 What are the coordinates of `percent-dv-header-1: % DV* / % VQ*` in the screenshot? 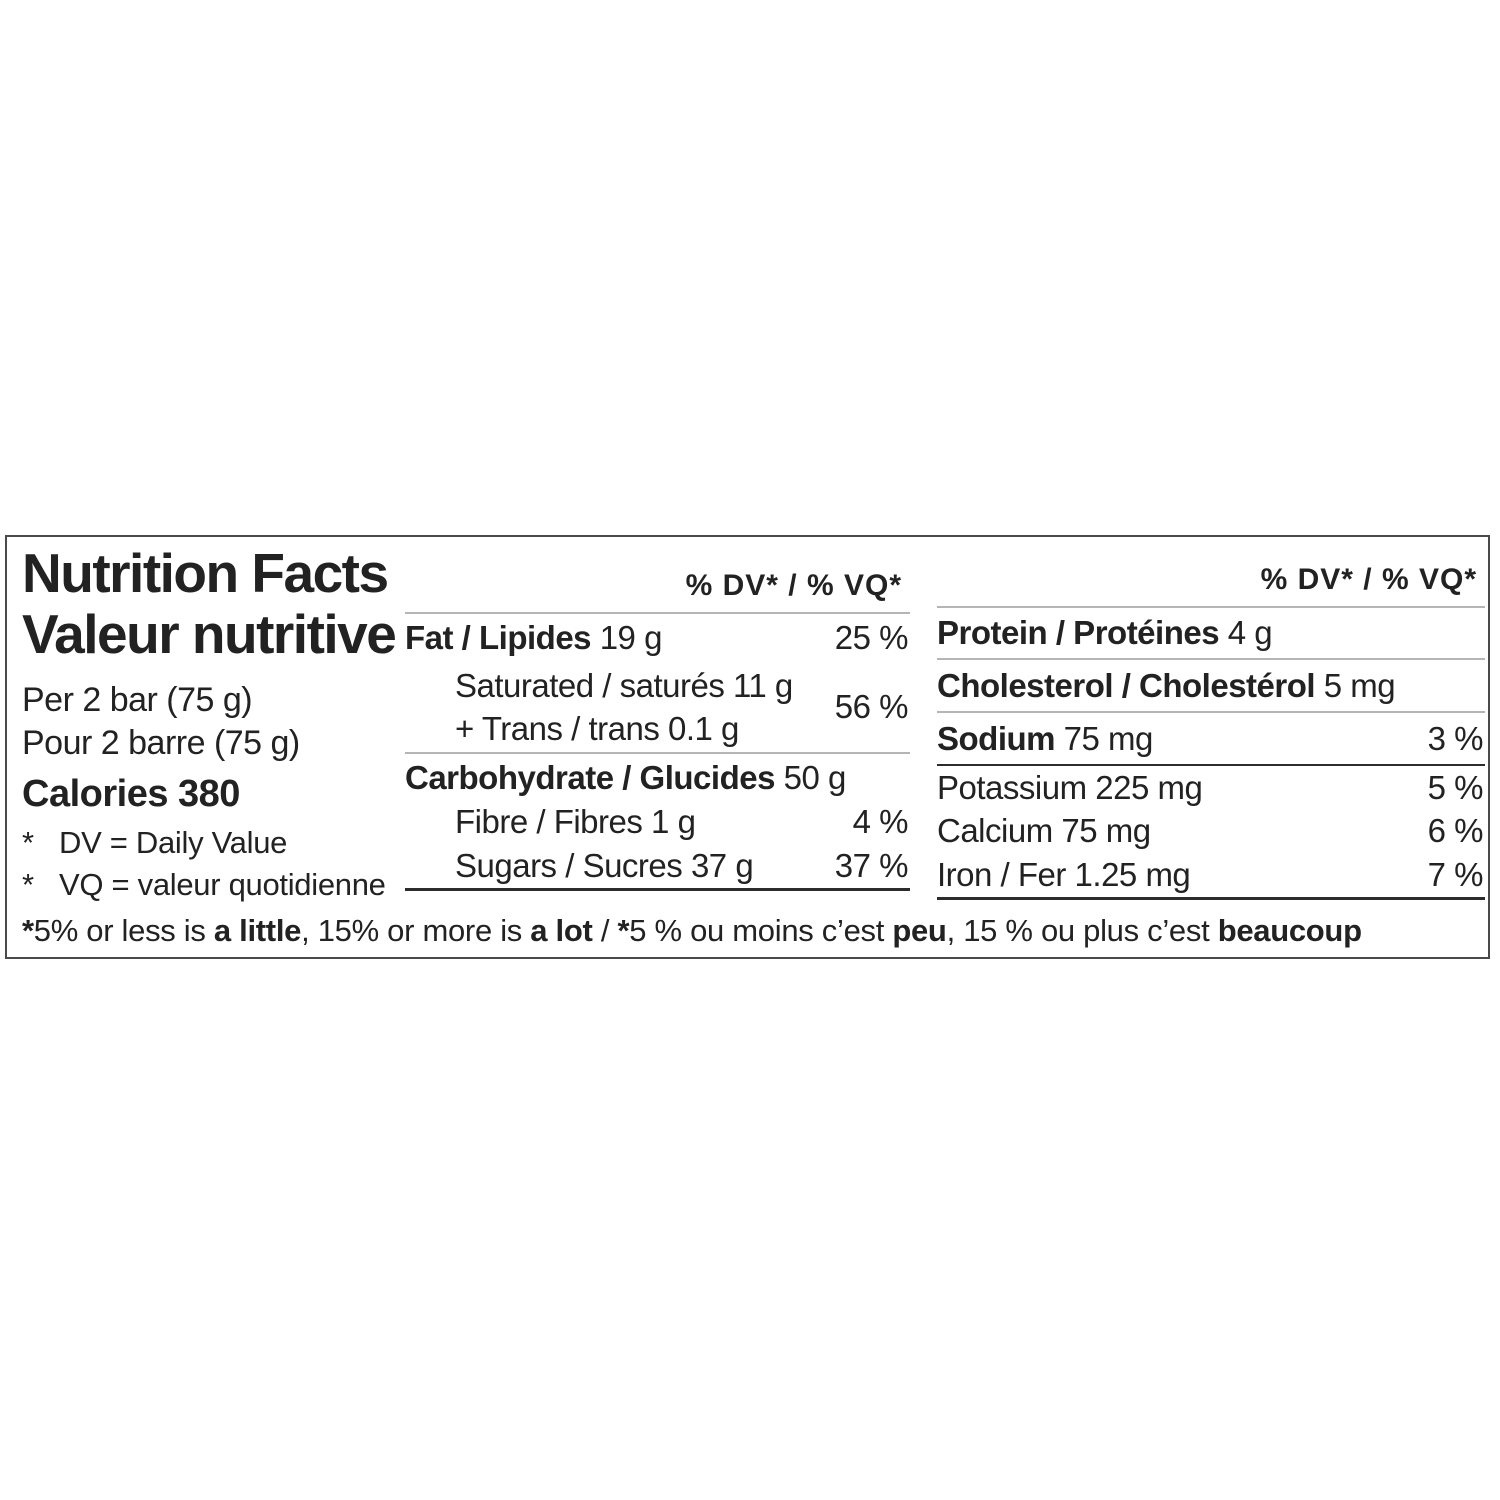 It's located at (793, 585).